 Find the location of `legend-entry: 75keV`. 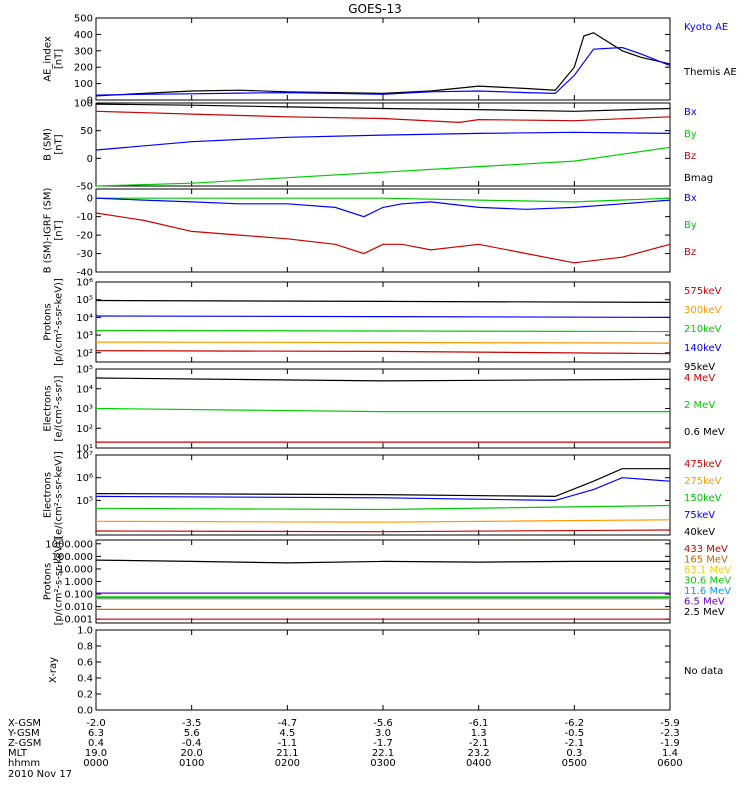

legend-entry: 75keV is located at coordinates (699, 515).